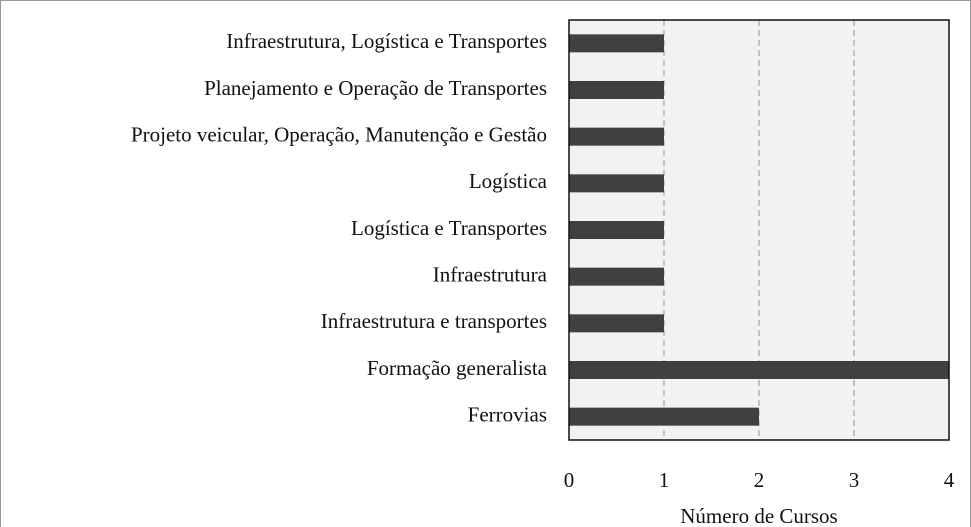  What do you see at coordinates (386, 41) in the screenshot?
I see `y-tick-label: Infraestrutura, Logística e Transportes` at bounding box center [386, 41].